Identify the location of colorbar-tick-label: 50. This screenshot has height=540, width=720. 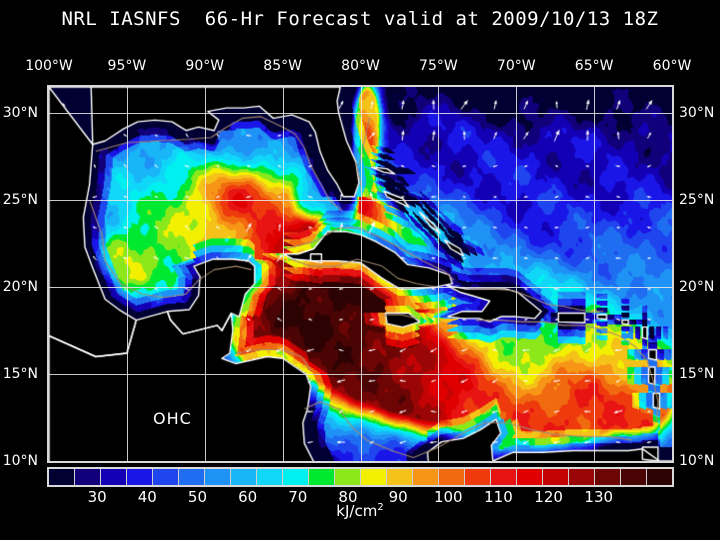
(197, 497).